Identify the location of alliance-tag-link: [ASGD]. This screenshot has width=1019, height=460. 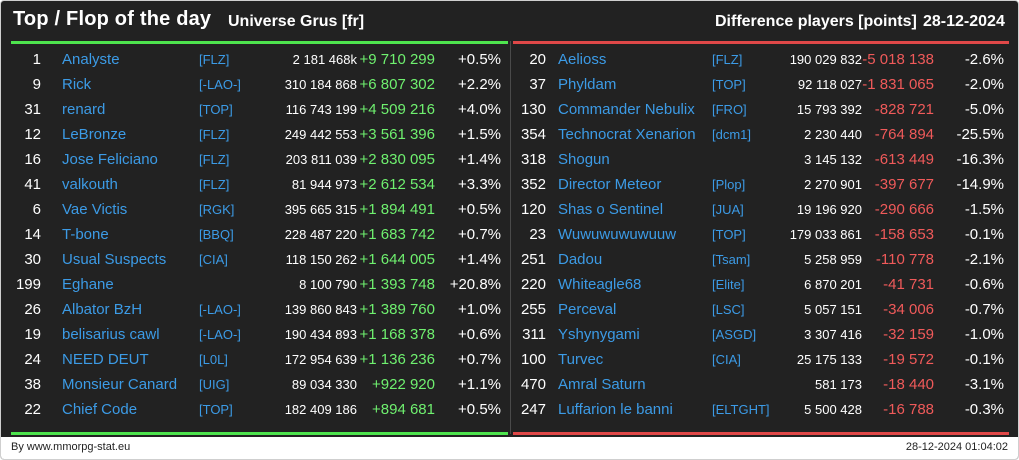
(734, 334).